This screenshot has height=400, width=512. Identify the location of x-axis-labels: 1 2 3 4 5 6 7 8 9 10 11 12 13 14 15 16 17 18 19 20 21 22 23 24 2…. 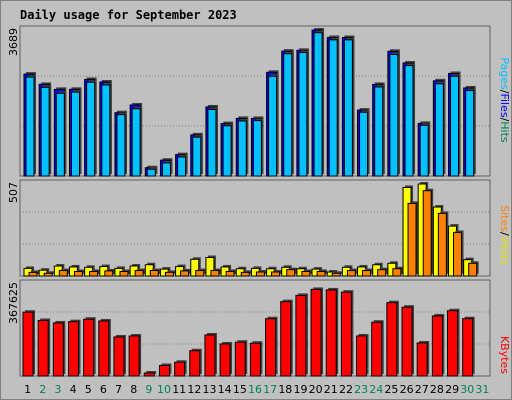
(256, 389).